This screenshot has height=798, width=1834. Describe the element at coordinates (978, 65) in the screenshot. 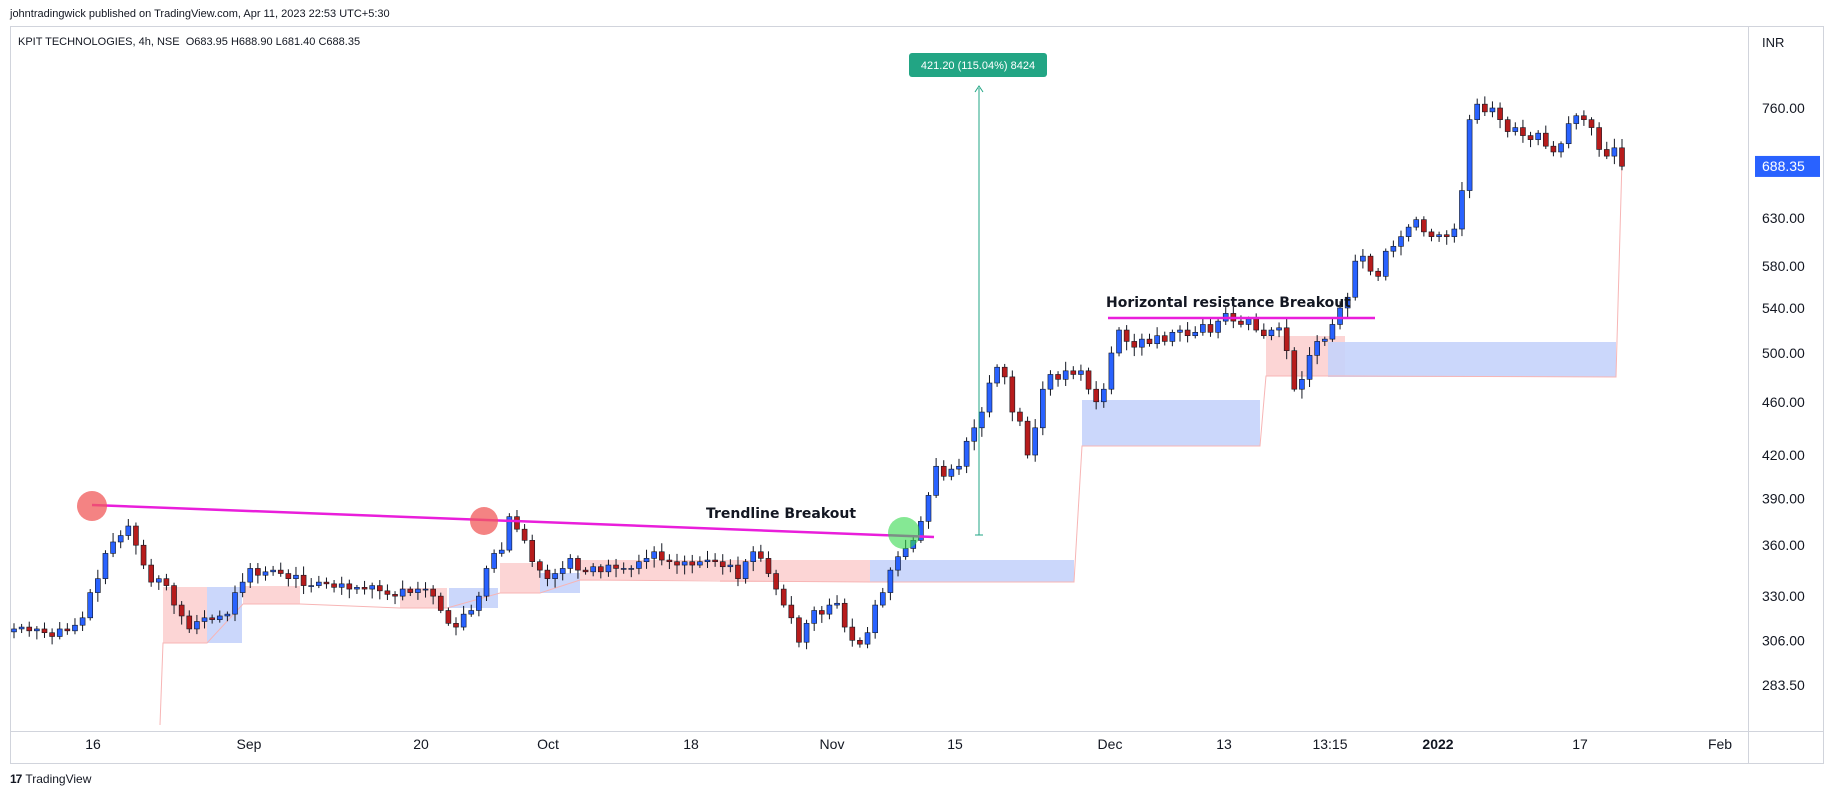

I see `measure-box` at that location.